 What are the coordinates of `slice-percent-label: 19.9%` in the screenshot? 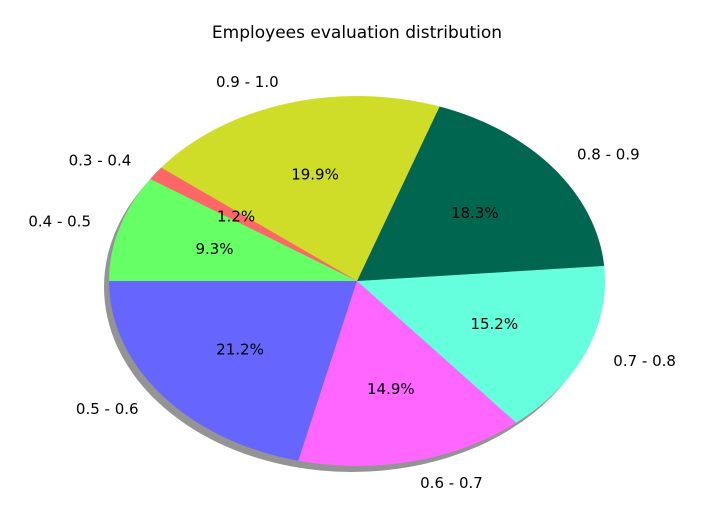 It's located at (315, 175).